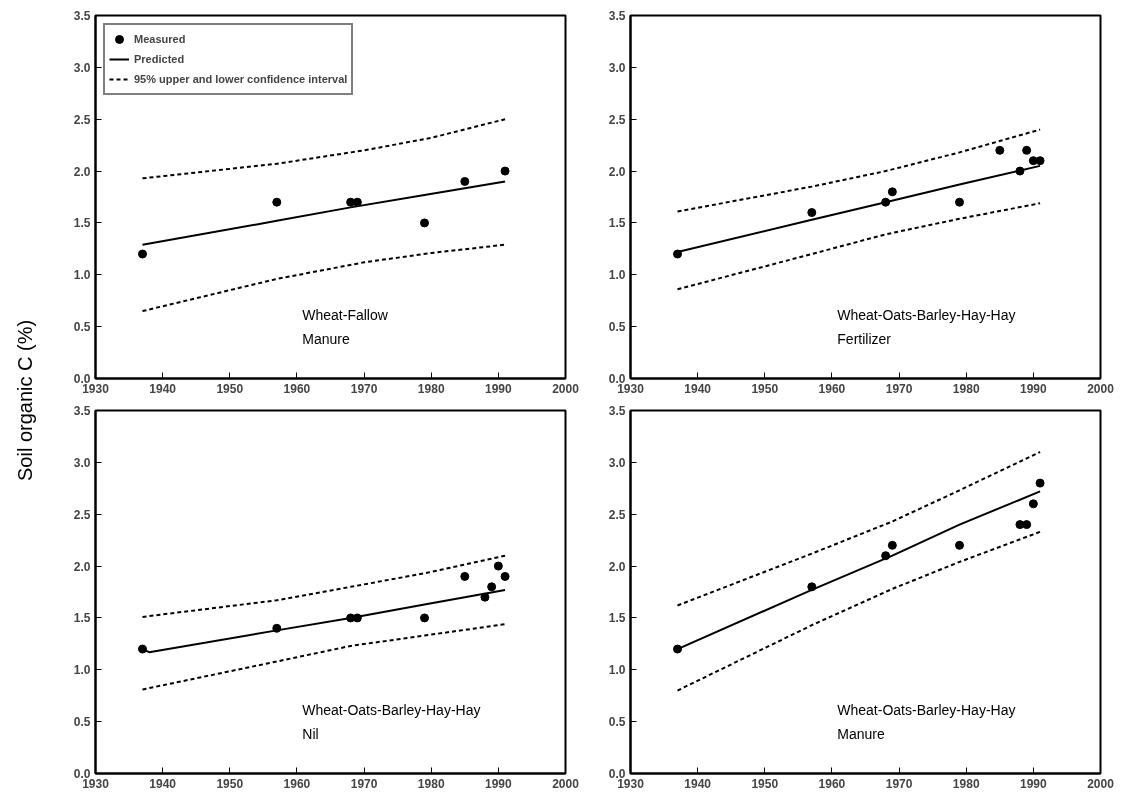  Describe the element at coordinates (159, 59) in the screenshot. I see `legend-label: Predicted` at that location.